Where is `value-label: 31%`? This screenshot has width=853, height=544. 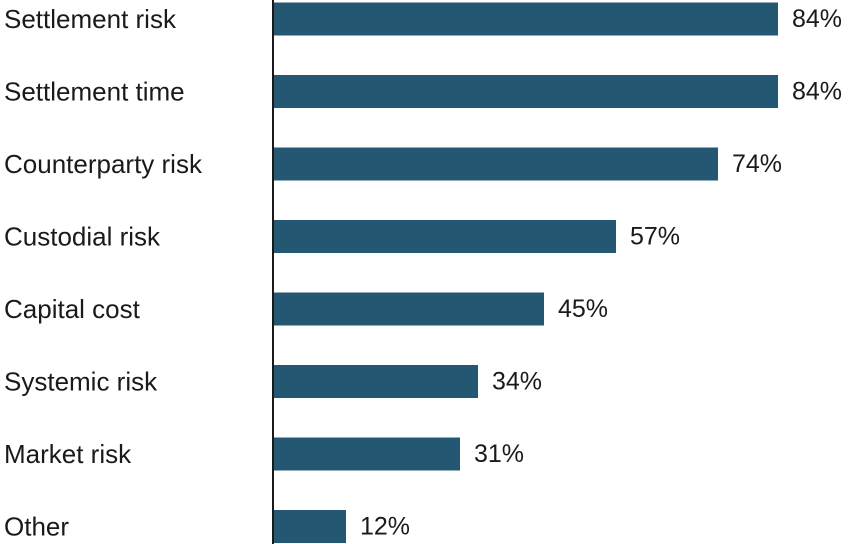
value-label: 31% is located at coordinates (499, 454).